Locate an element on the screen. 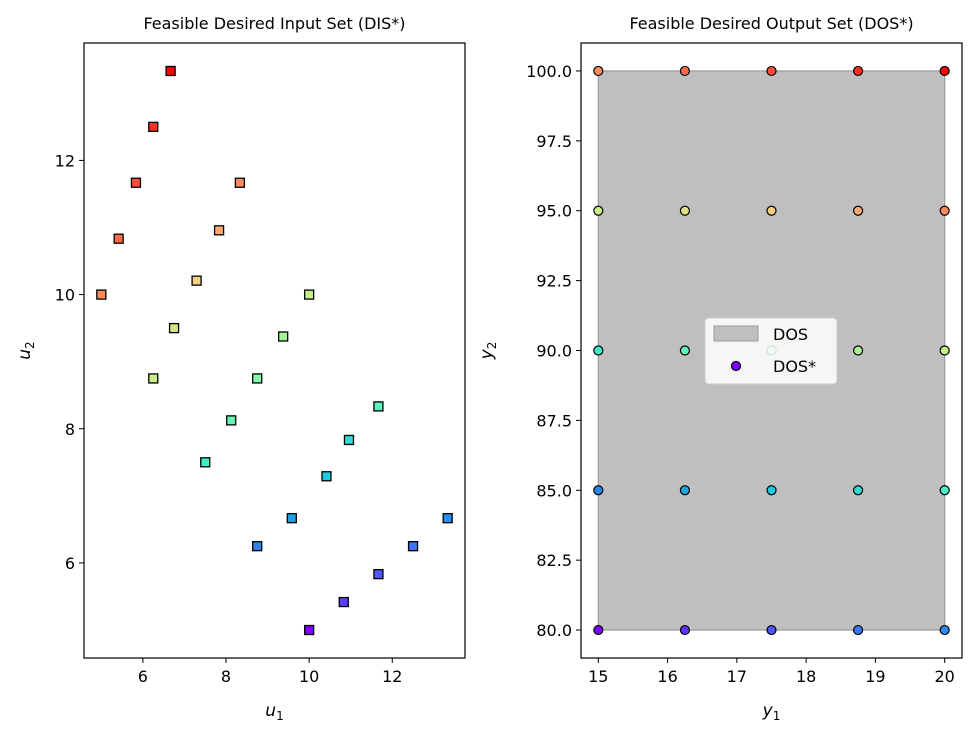 The image size is (977, 737). x-tick-label: 6 is located at coordinates (143, 676).